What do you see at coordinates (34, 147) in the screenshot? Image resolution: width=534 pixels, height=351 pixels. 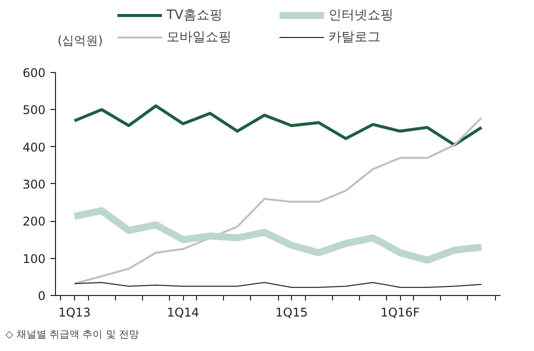 I see `y-tick-label: 400` at bounding box center [34, 147].